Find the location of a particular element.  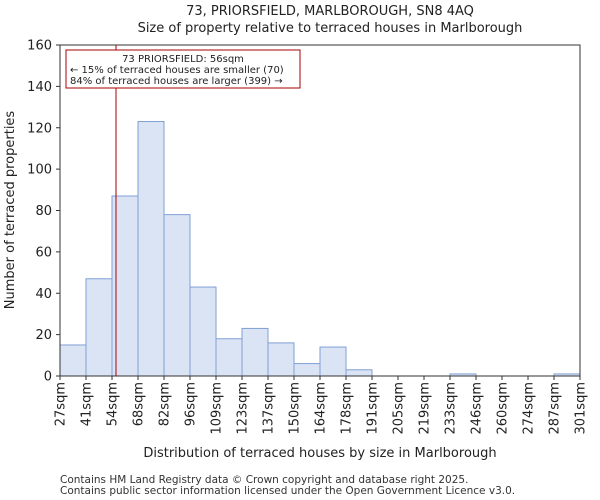

y-tick-label: 80 is located at coordinates (43, 211).